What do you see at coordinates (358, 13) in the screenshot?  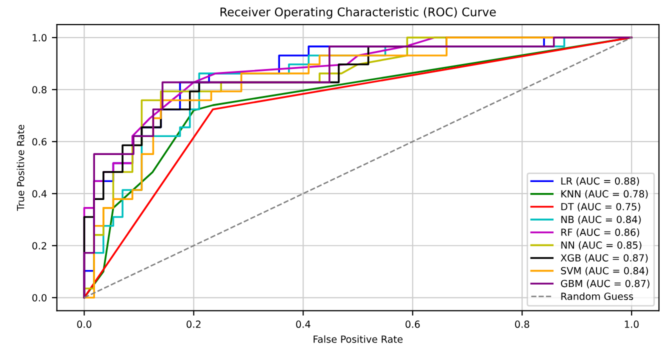 I see `chart-title: Receiver Operating Characteristic (ROC) Curve` at bounding box center [358, 13].